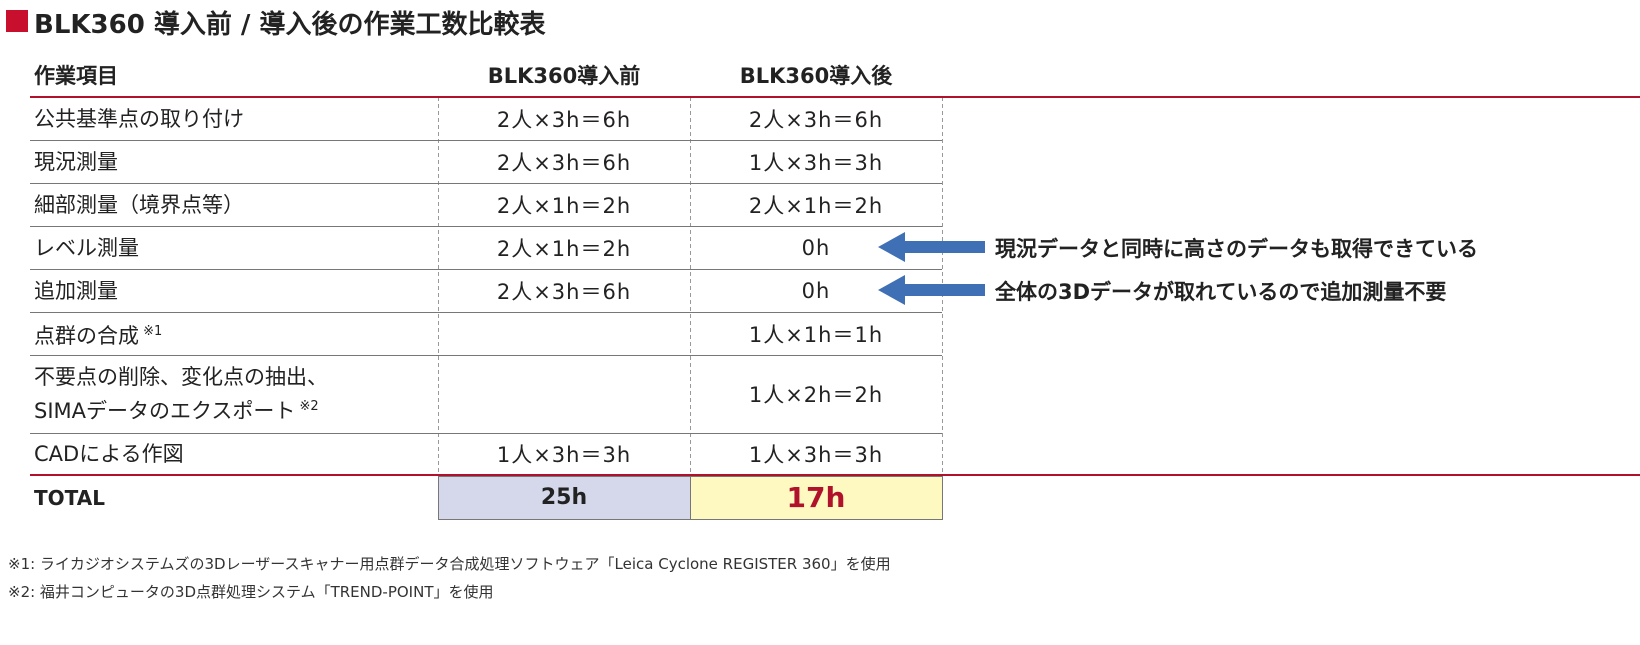  Describe the element at coordinates (139, 204) in the screenshot. I see `item-text: 細部測量（境界点等）` at that location.